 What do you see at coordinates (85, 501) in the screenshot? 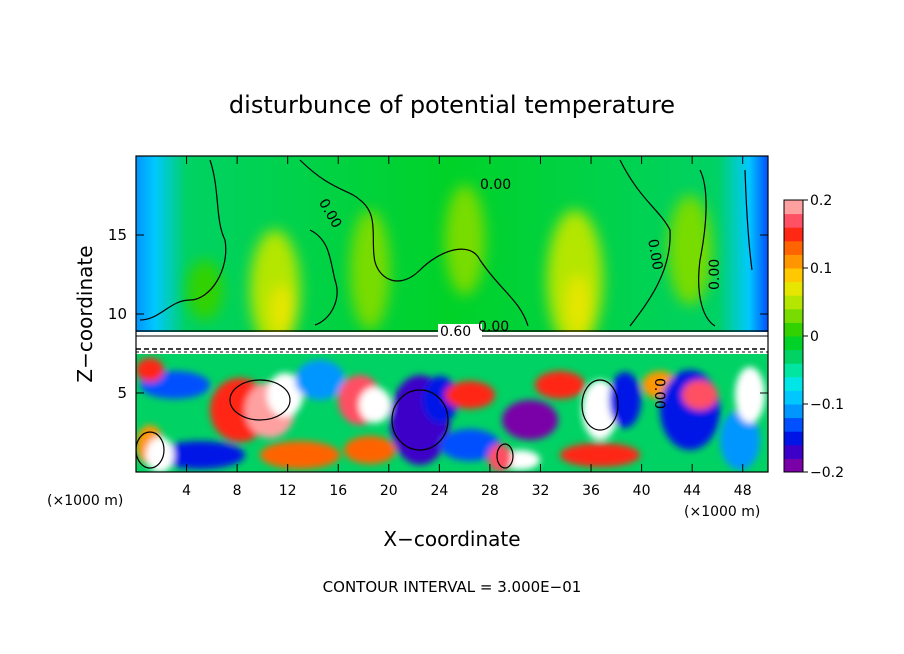
I see `x-unit-left: (×1000 m)` at bounding box center [85, 501].